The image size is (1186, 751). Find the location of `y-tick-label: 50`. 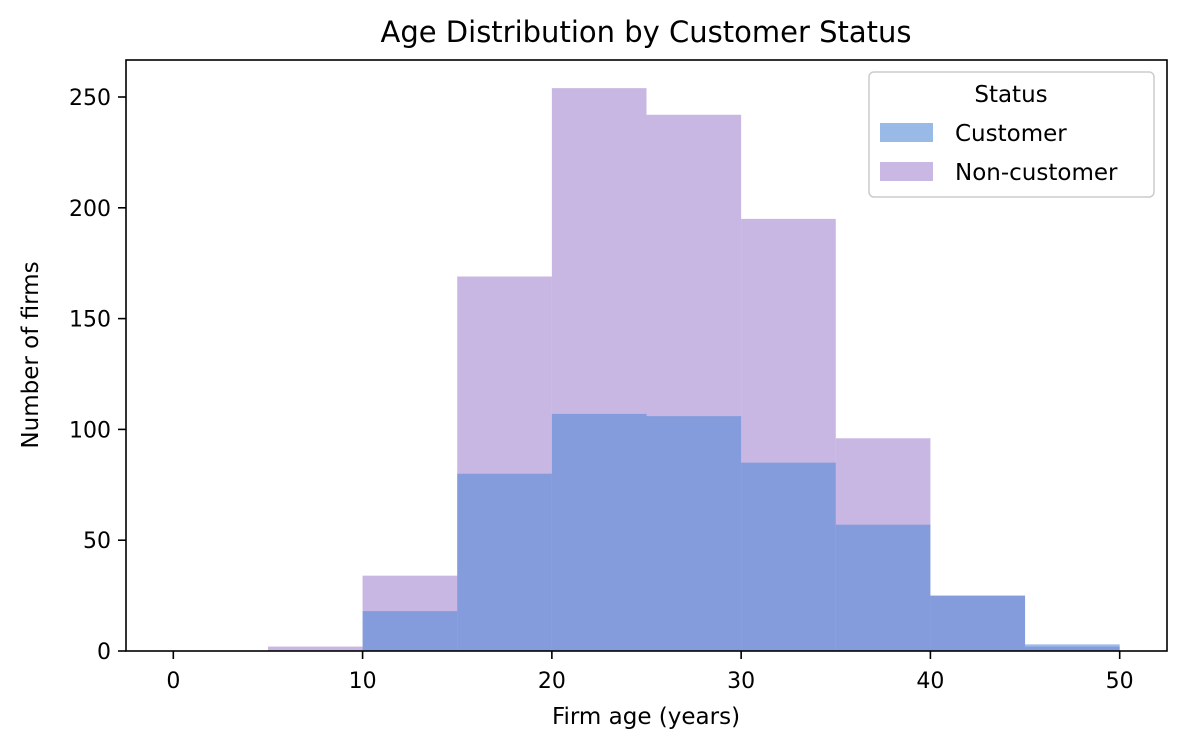

y-tick-label: 50 is located at coordinates (97, 541).